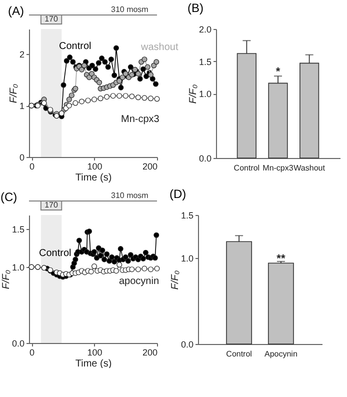 The height and width of the screenshot is (397, 347). What do you see at coordinates (159, 47) in the screenshot?
I see `series-label: washout` at bounding box center [159, 47].